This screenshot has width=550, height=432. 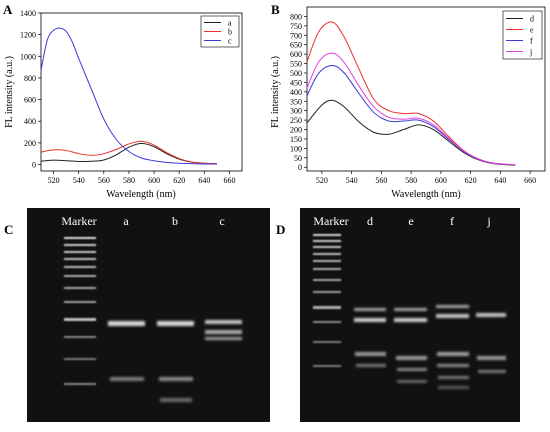 What do you see at coordinates (296, 73) in the screenshot?
I see `chart-b-ytick-label: 500` at bounding box center [296, 73].